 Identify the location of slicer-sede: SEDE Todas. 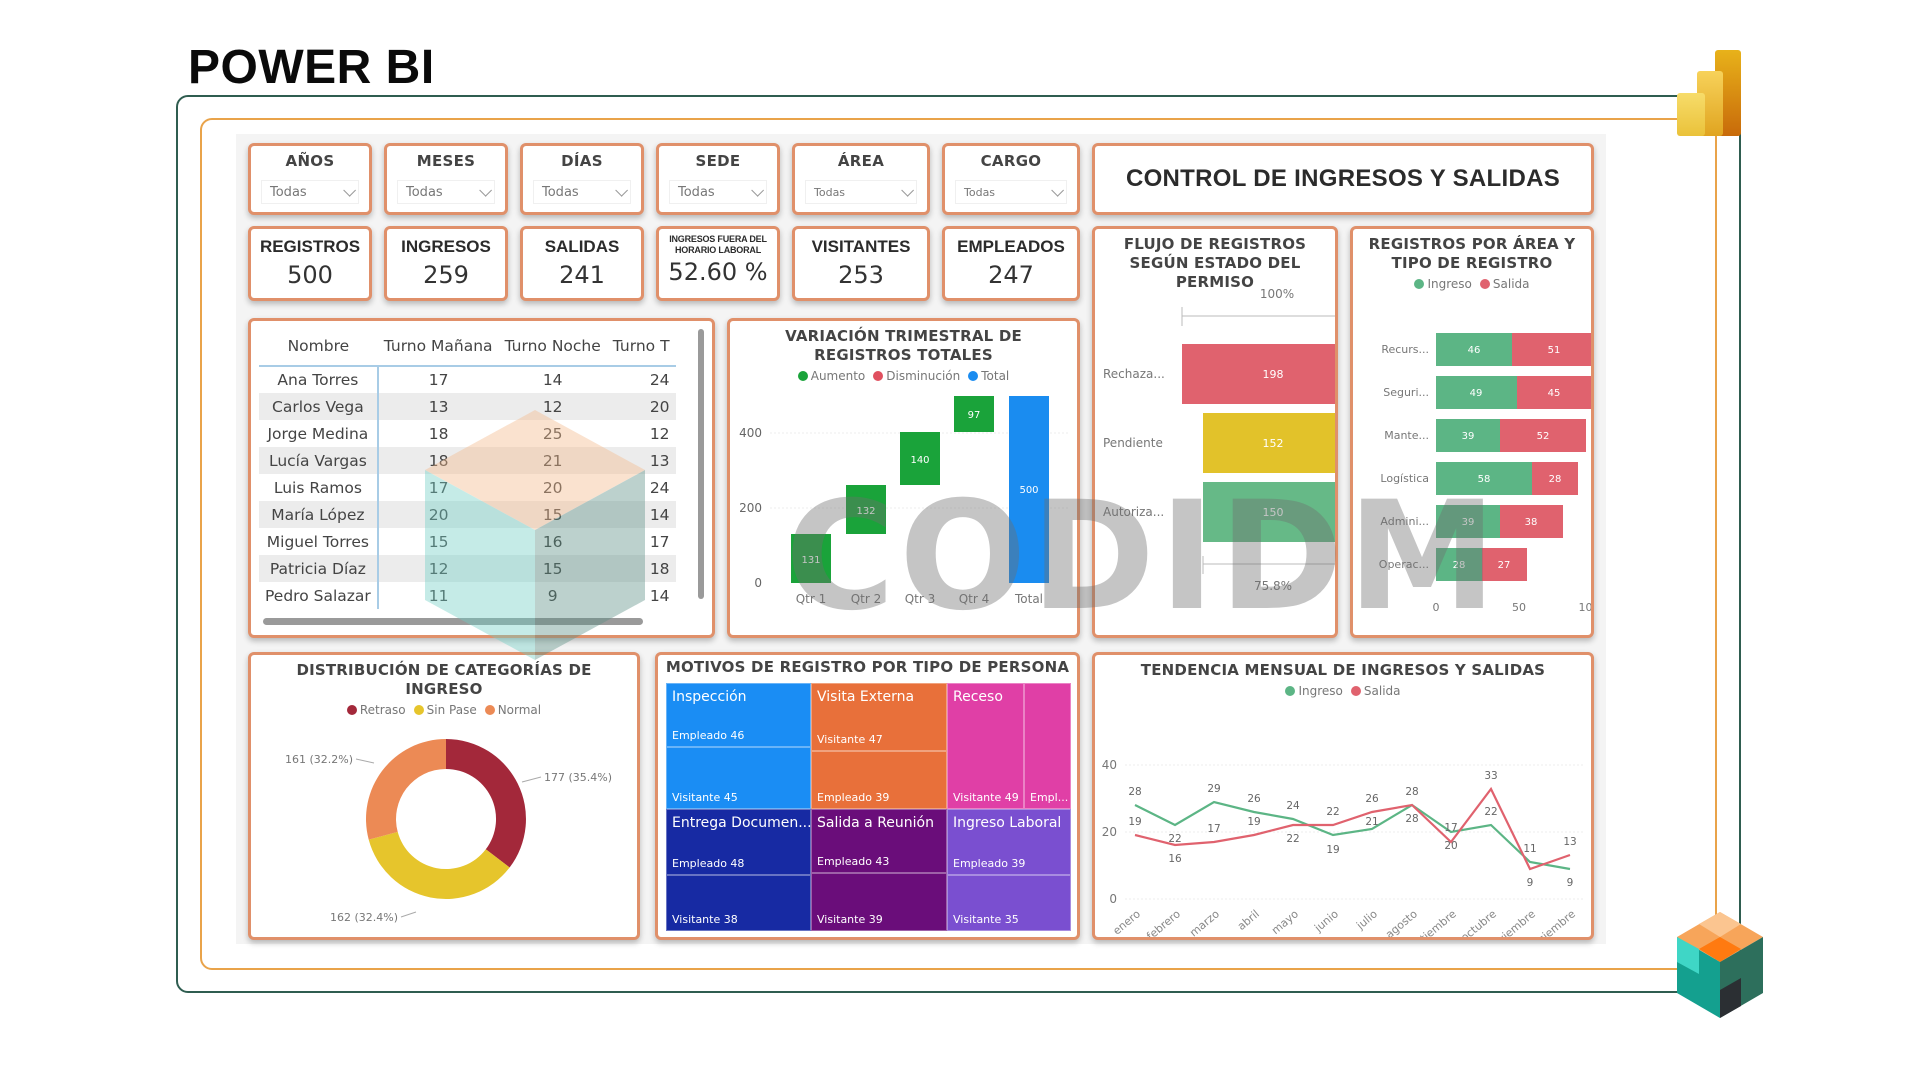
(718, 179).